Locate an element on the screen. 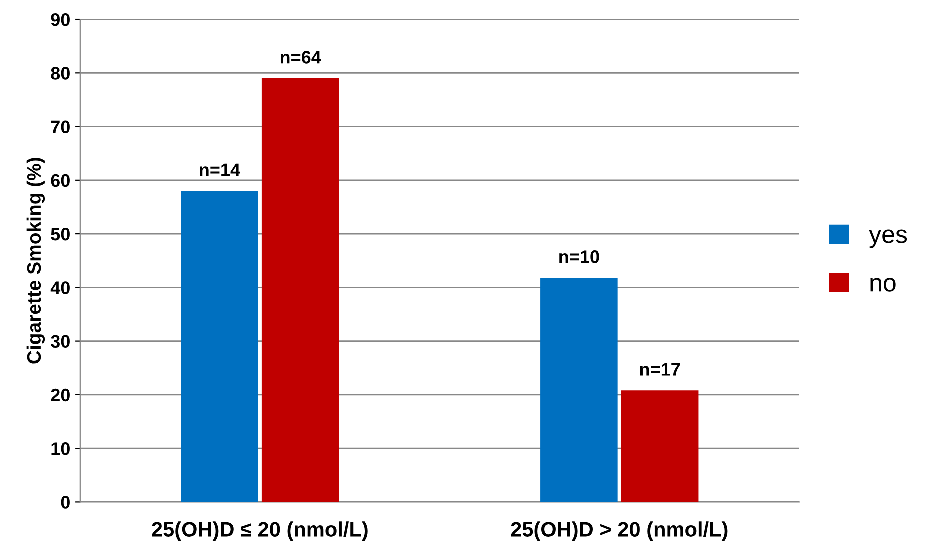 The image size is (946, 558). x-tick-label: 25(OH)D > 20 (nmol/L) is located at coordinates (619, 532).